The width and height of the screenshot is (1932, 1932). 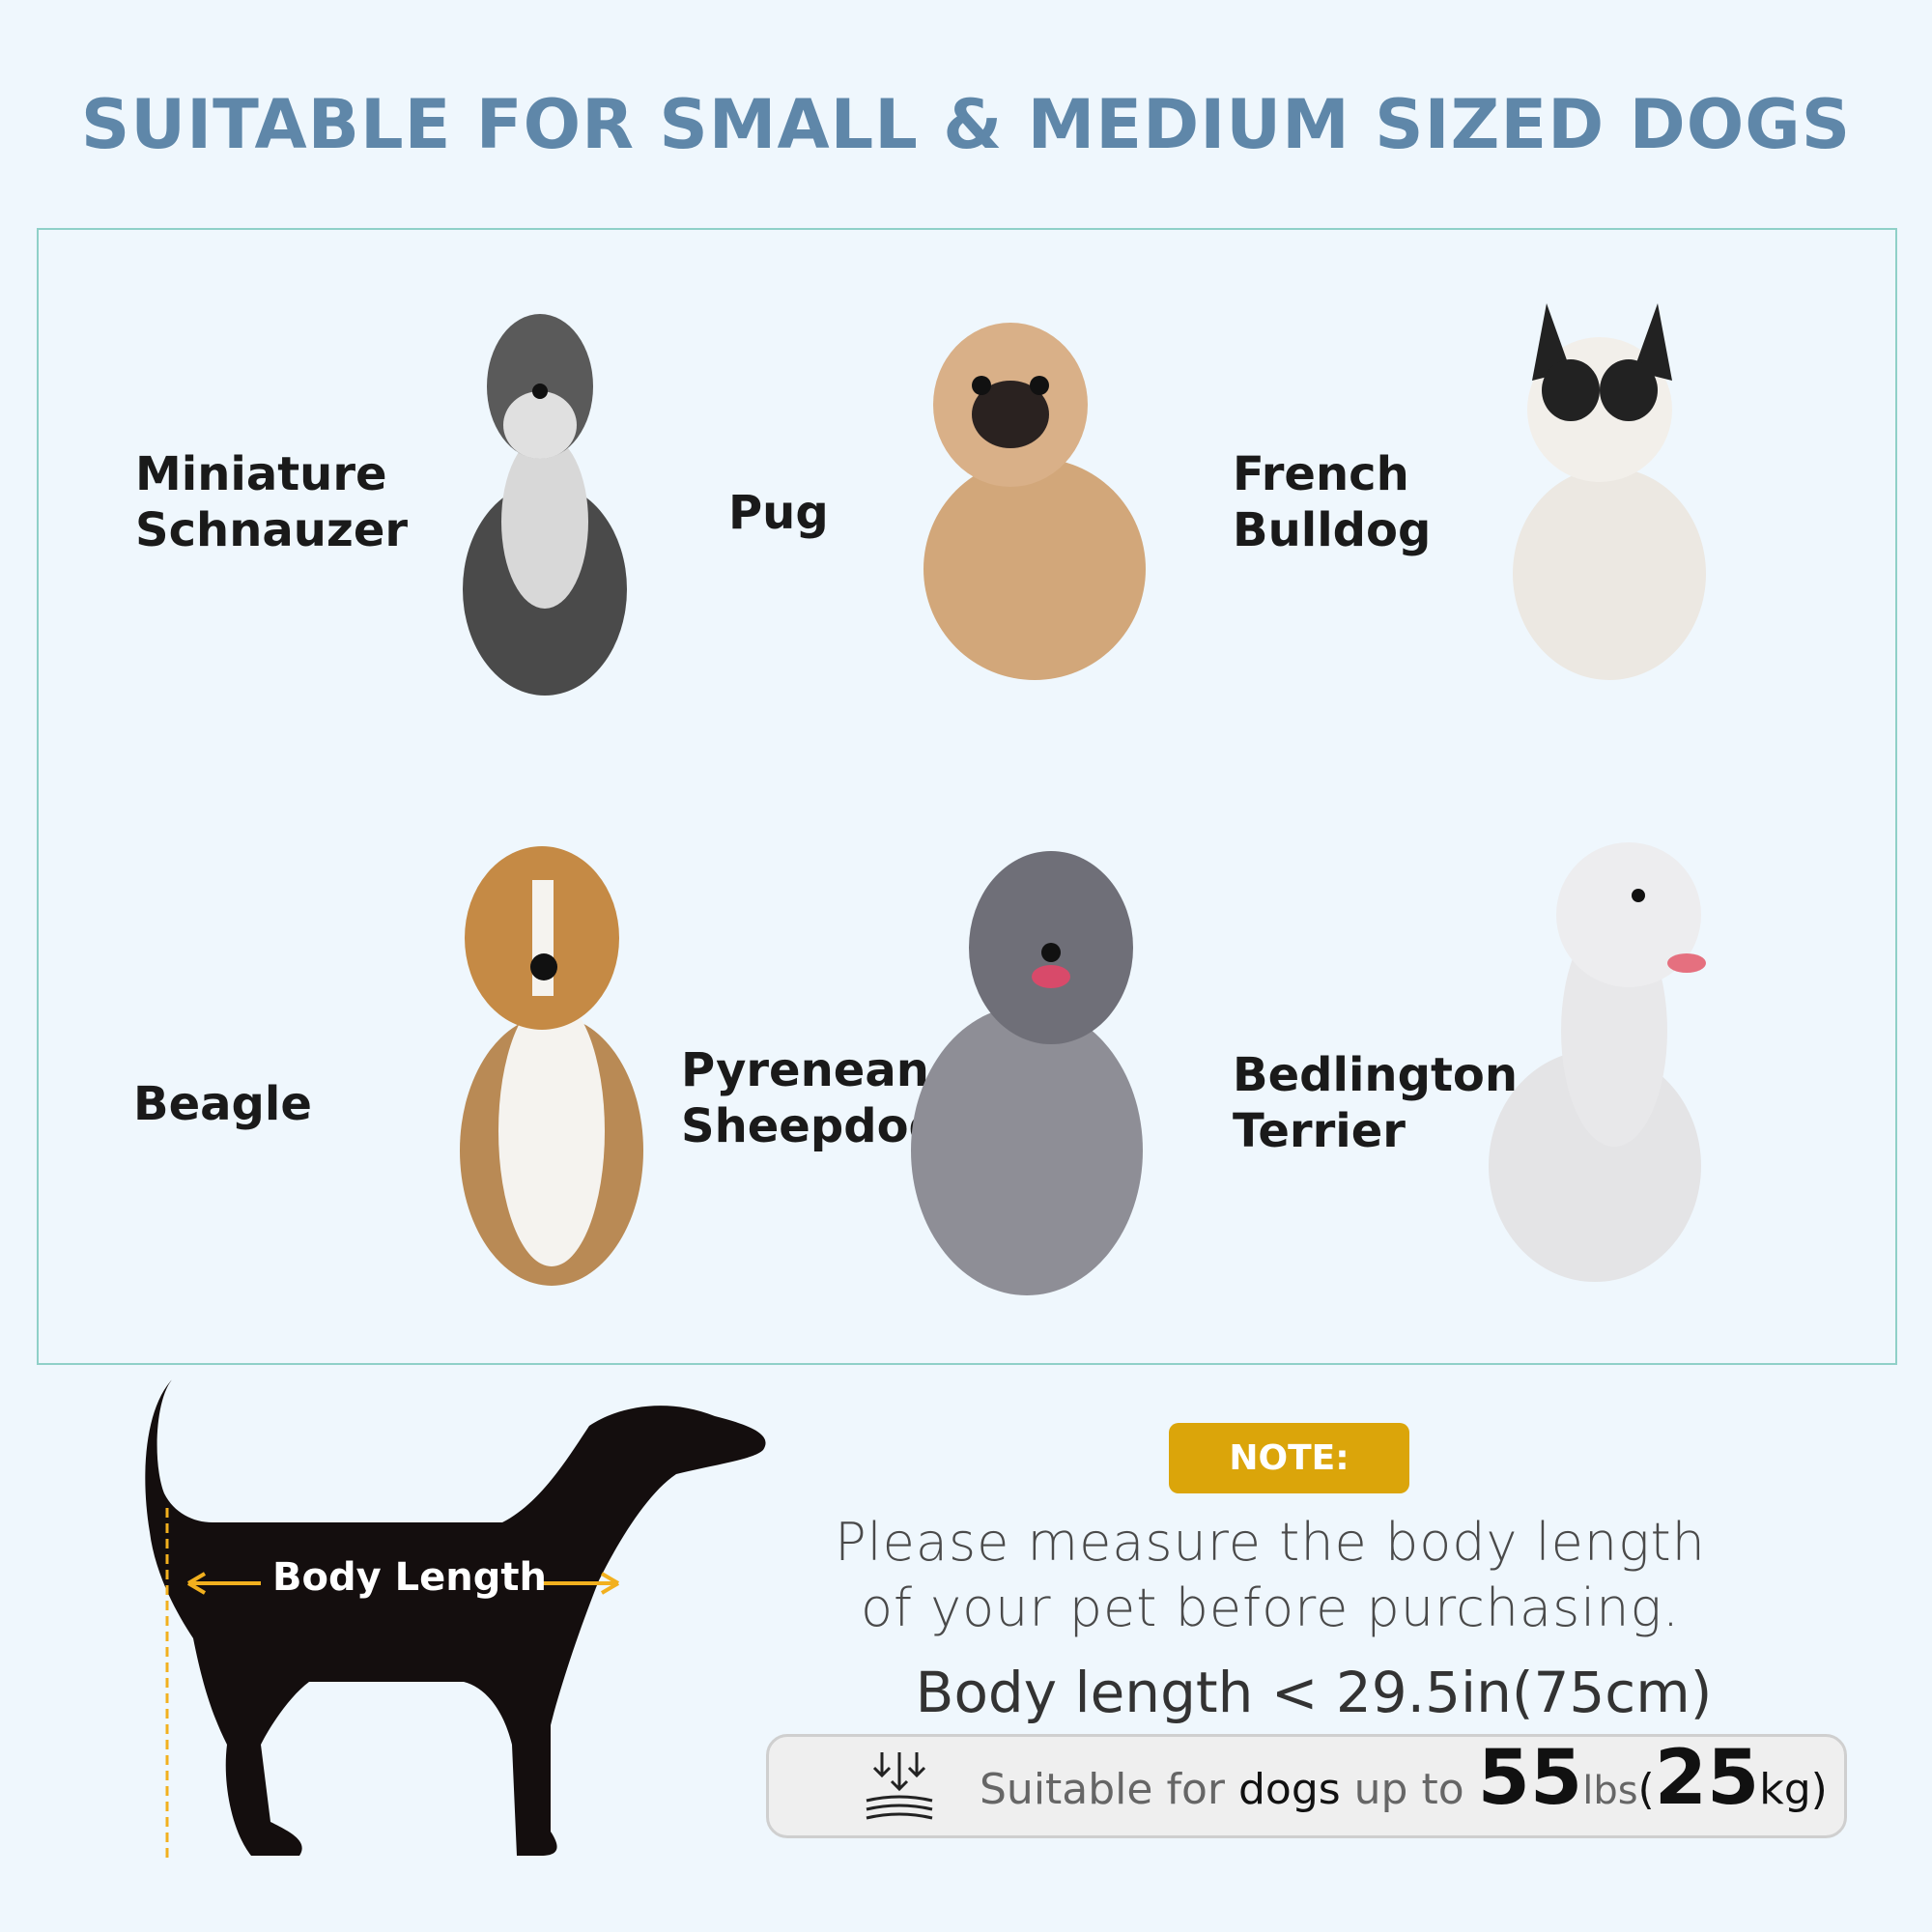 I want to click on left-arrow-icon, so click(x=223, y=1583).